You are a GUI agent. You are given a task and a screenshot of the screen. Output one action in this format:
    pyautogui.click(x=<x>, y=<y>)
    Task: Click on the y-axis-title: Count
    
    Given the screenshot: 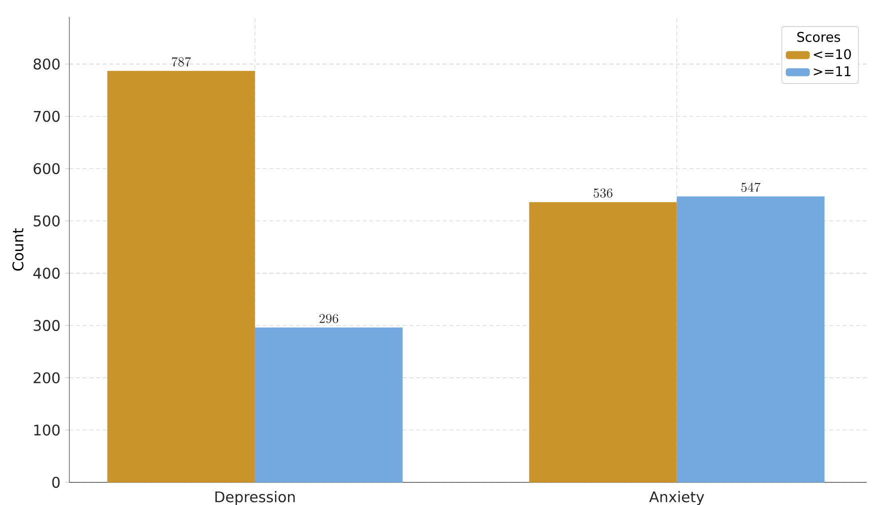 What is the action you would take?
    pyautogui.click(x=18, y=249)
    